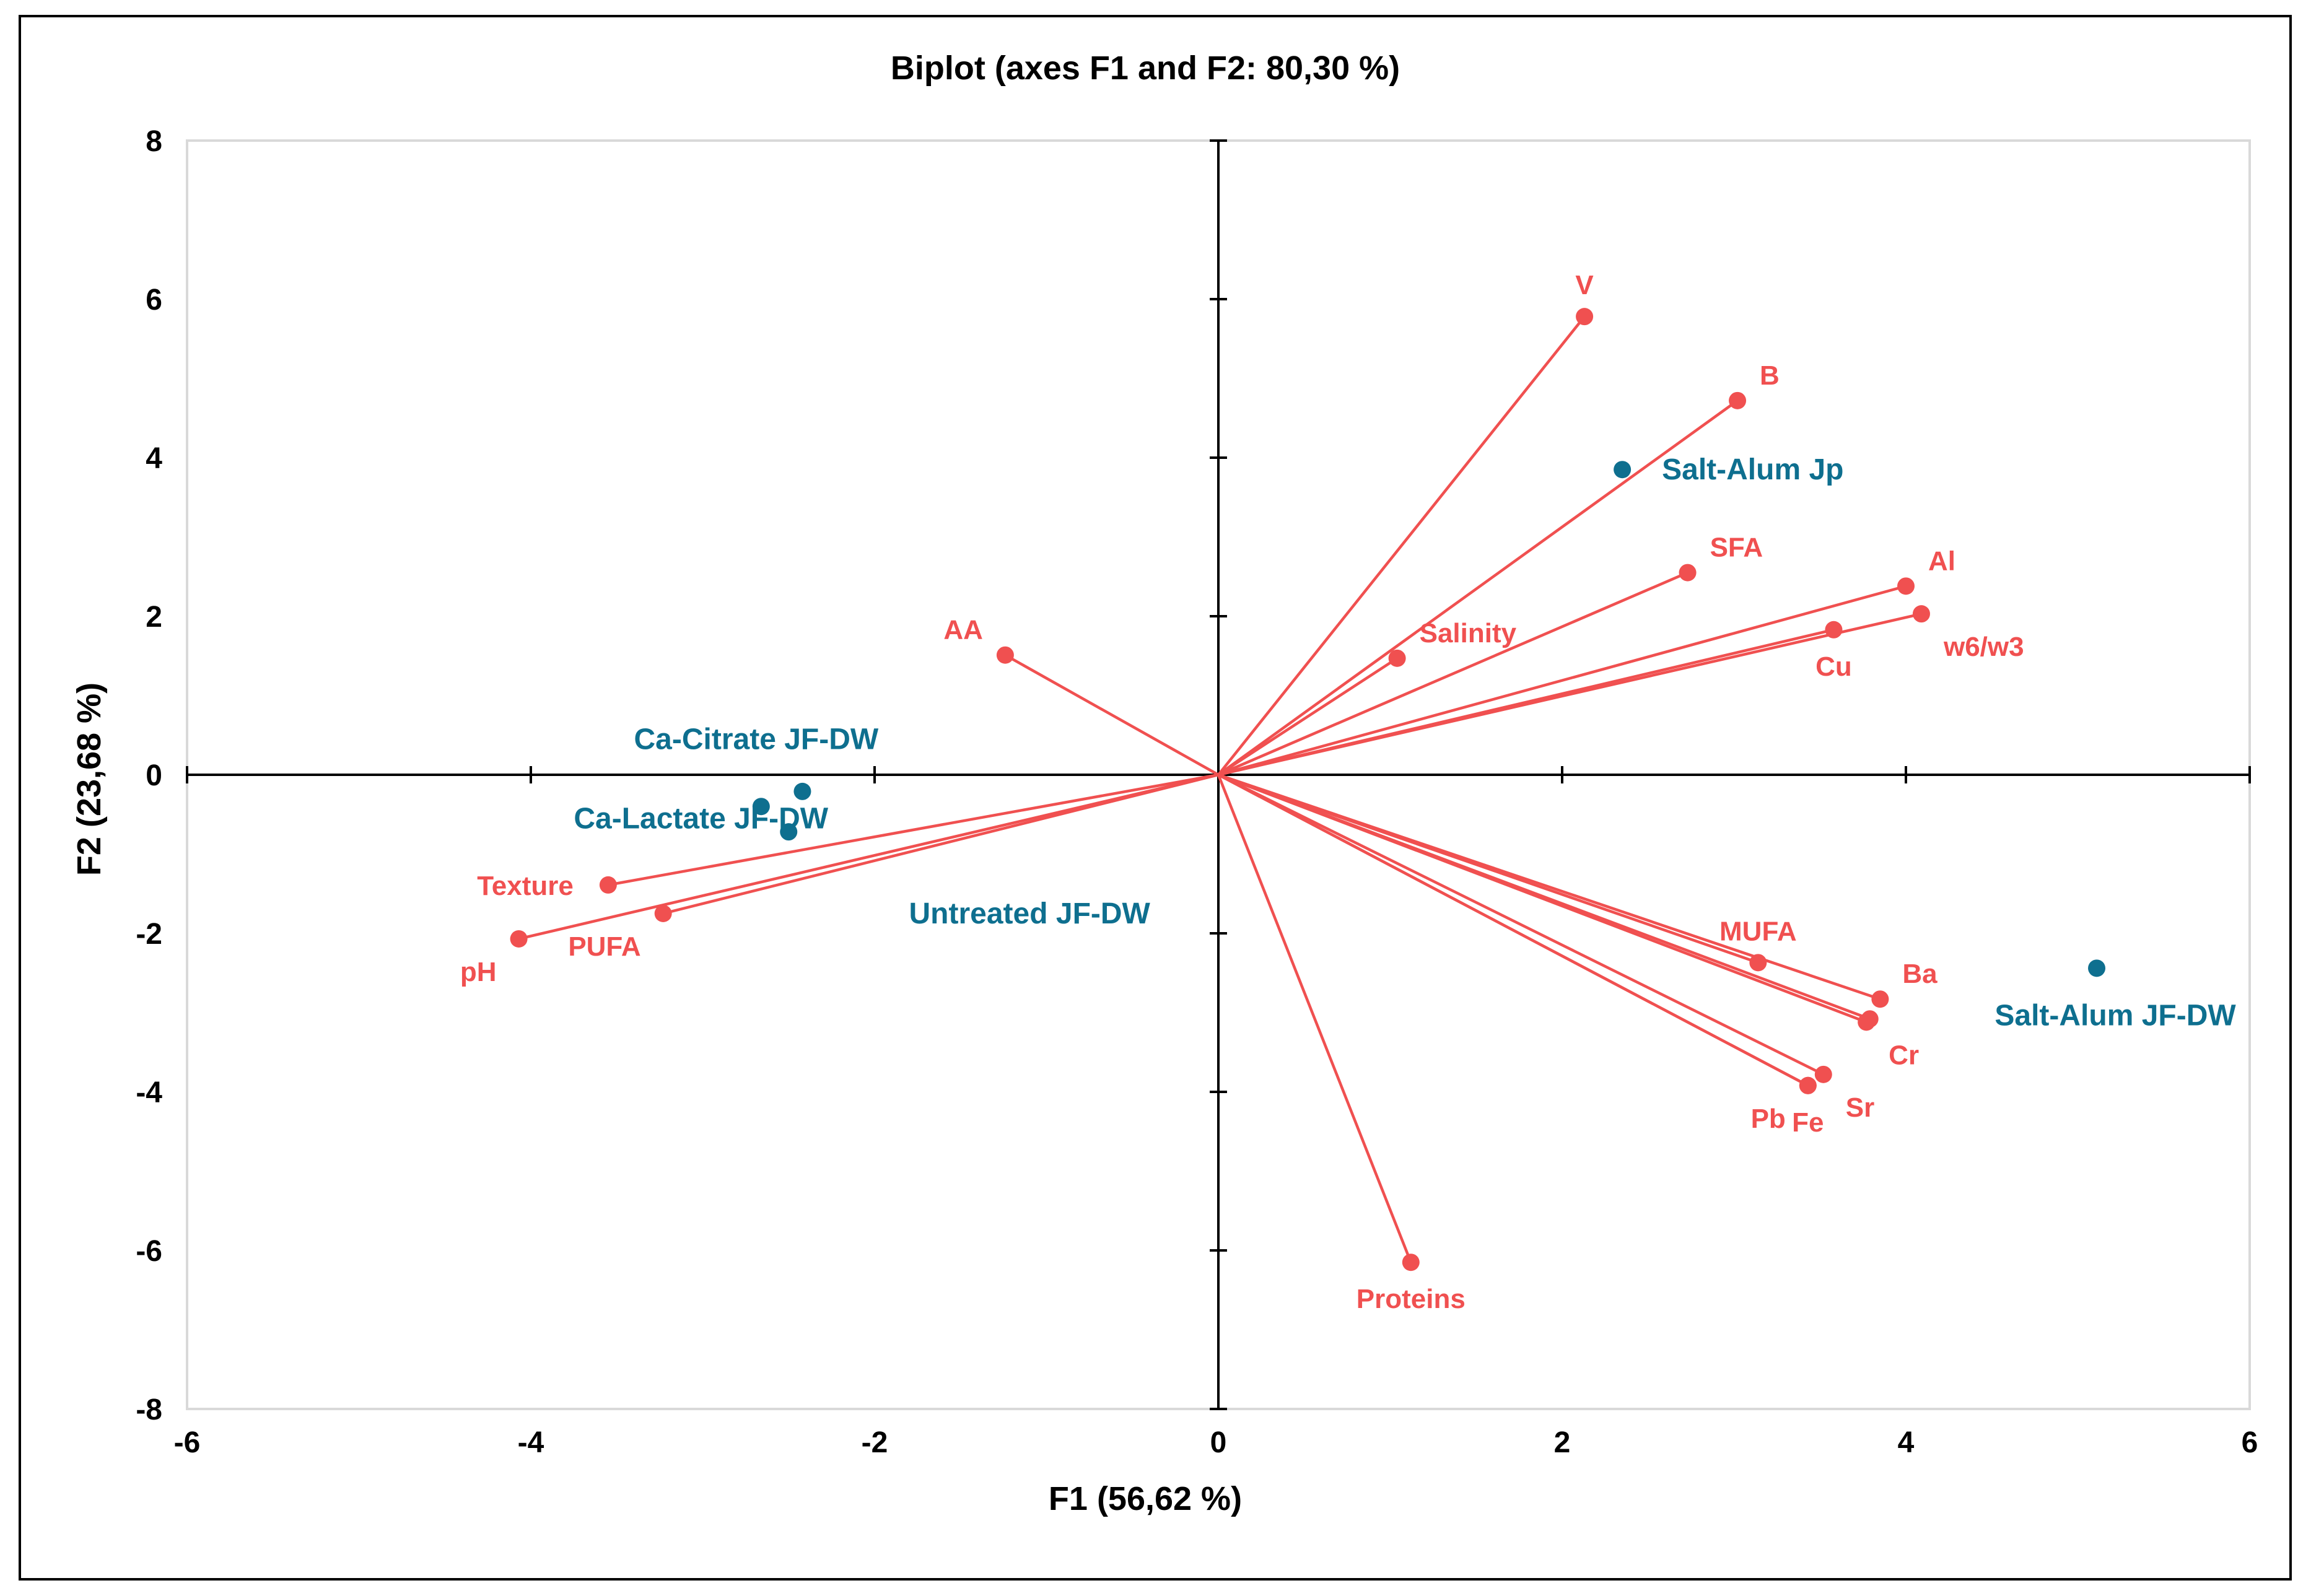 The width and height of the screenshot is (2311, 1596). What do you see at coordinates (1860, 1107) in the screenshot?
I see `variable-label: Sr` at bounding box center [1860, 1107].